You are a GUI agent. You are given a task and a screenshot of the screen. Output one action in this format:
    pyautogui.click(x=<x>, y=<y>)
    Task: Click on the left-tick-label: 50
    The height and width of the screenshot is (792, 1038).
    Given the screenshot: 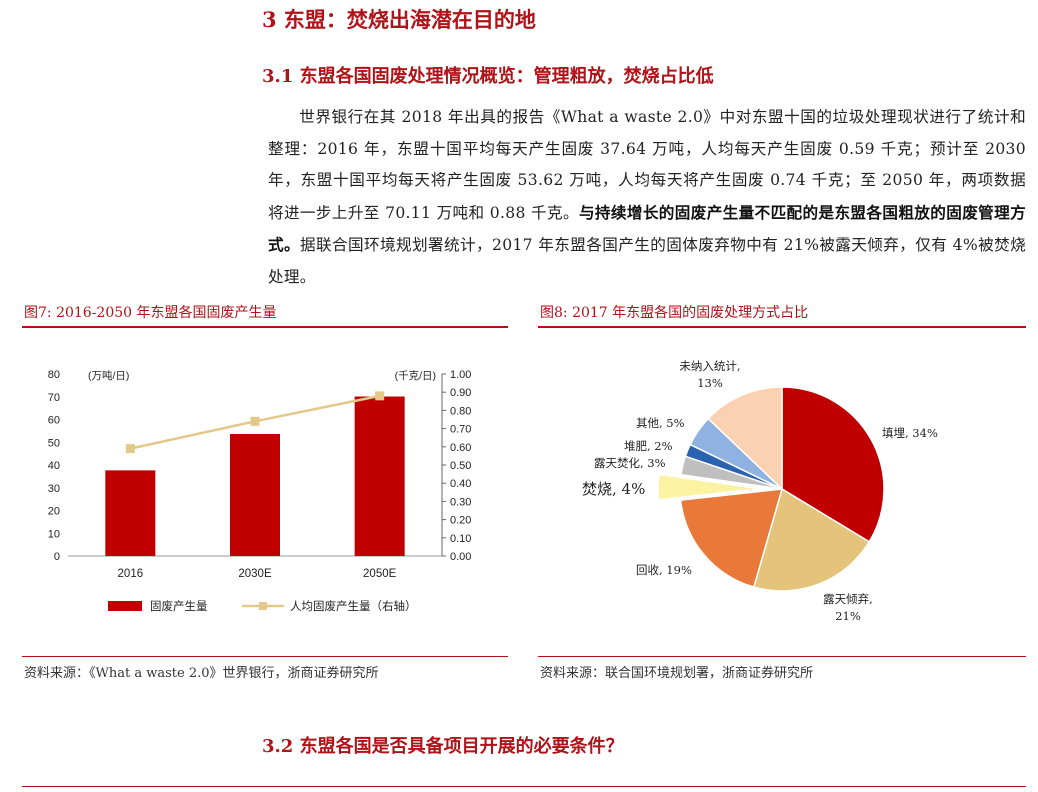 What is the action you would take?
    pyautogui.click(x=54, y=443)
    